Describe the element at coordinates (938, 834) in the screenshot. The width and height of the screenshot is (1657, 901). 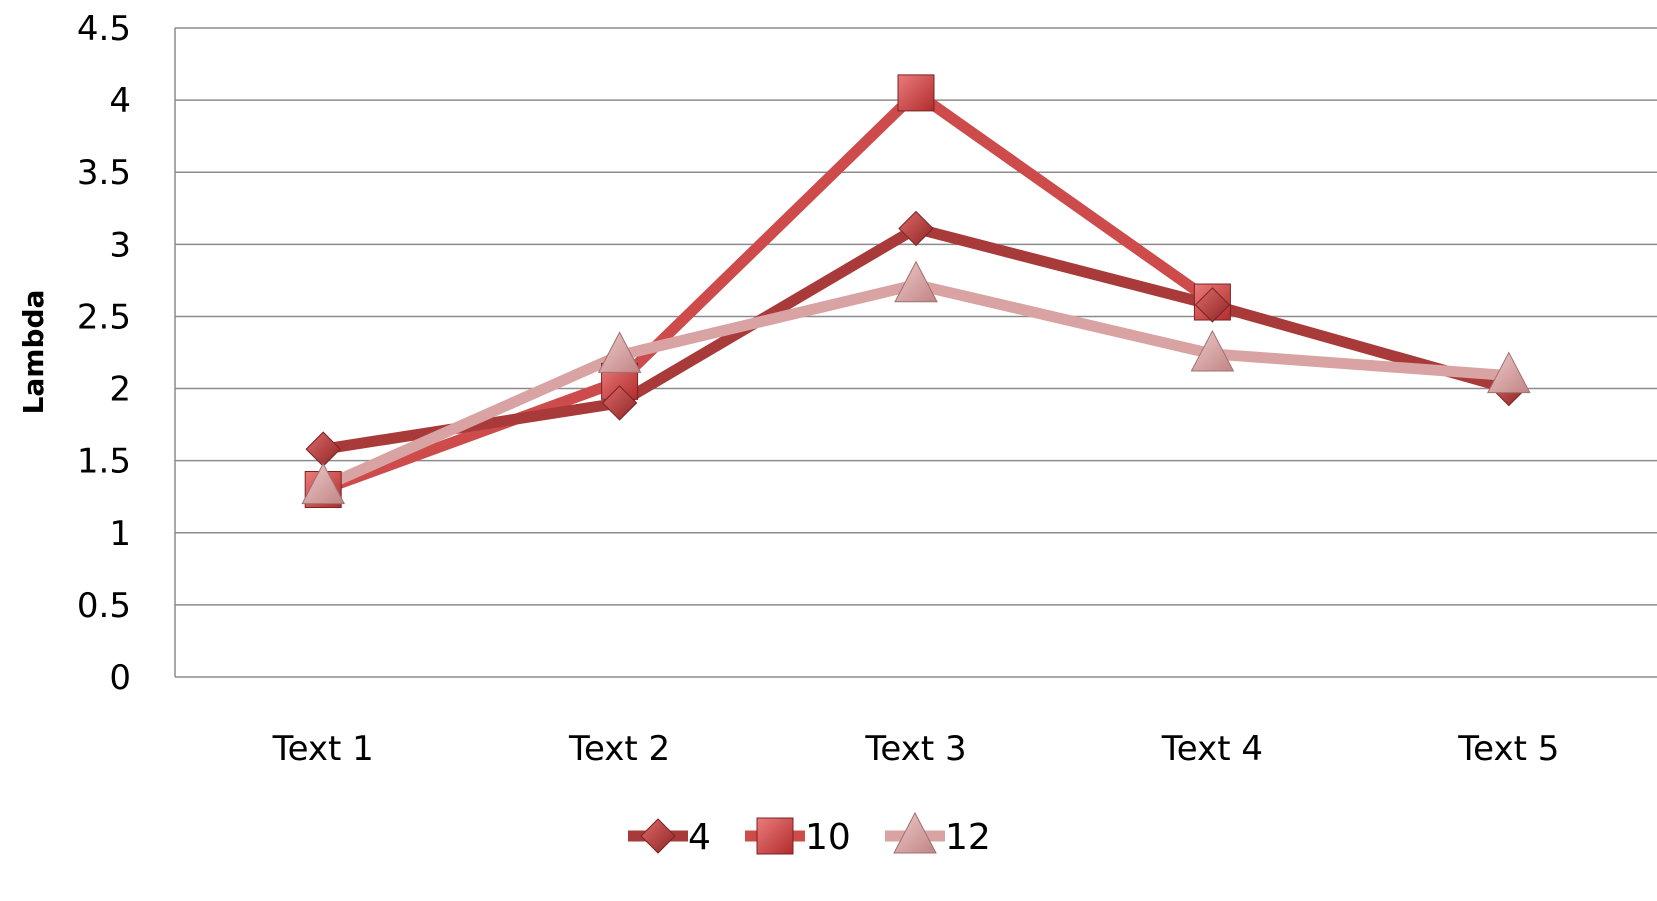
I see `legend-item-12: 12` at that location.